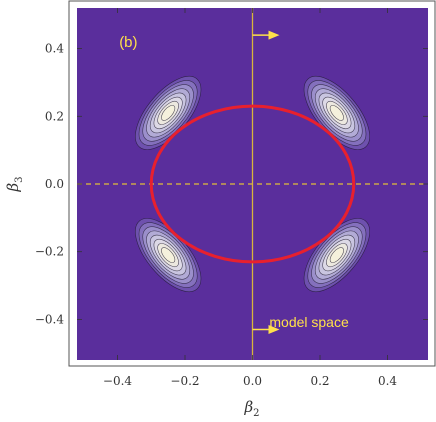 This screenshot has width=436, height=422. I want to click on y-tick-label: −0.2, so click(49, 252).